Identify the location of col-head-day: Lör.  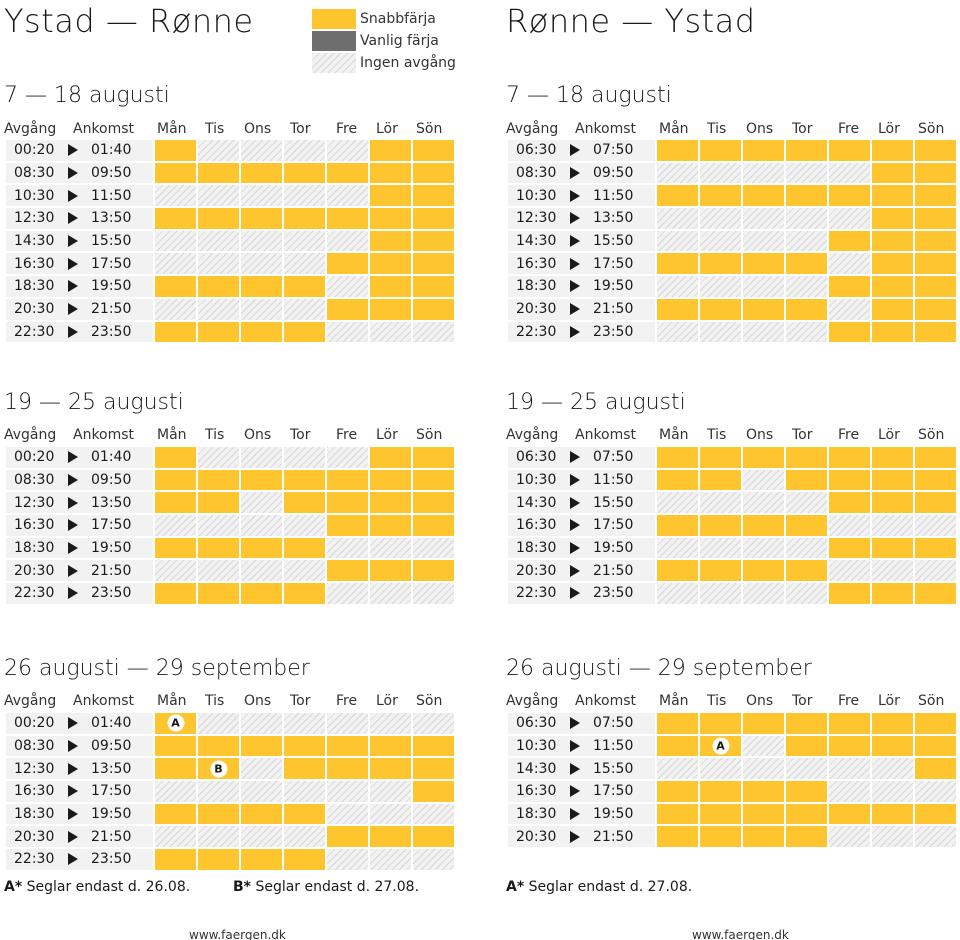
(889, 435).